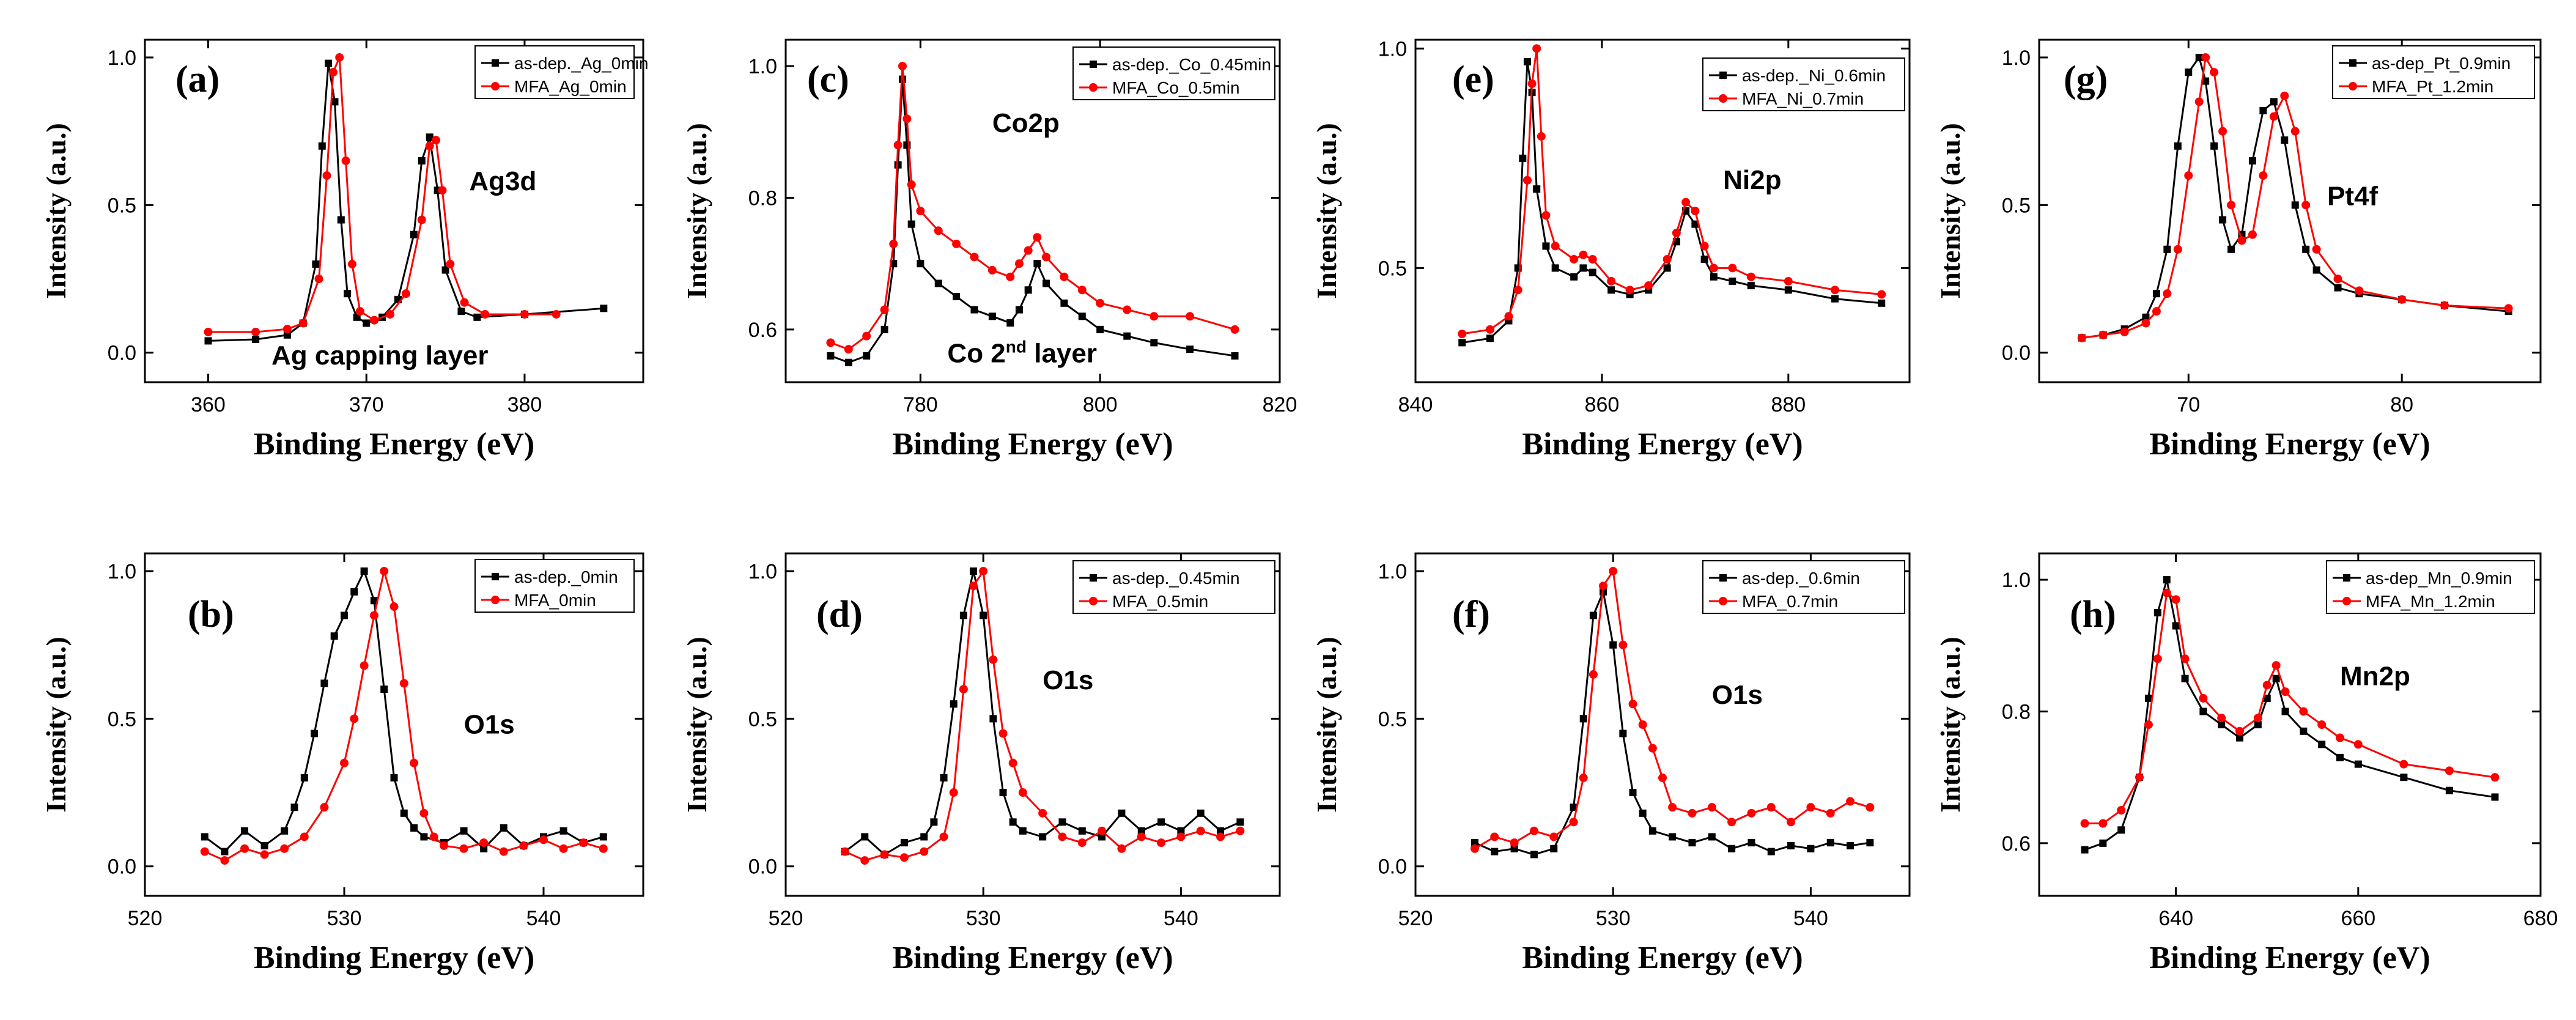 This screenshot has width=2576, height=1020. I want to click on x-tick-label: 880, so click(1789, 404).